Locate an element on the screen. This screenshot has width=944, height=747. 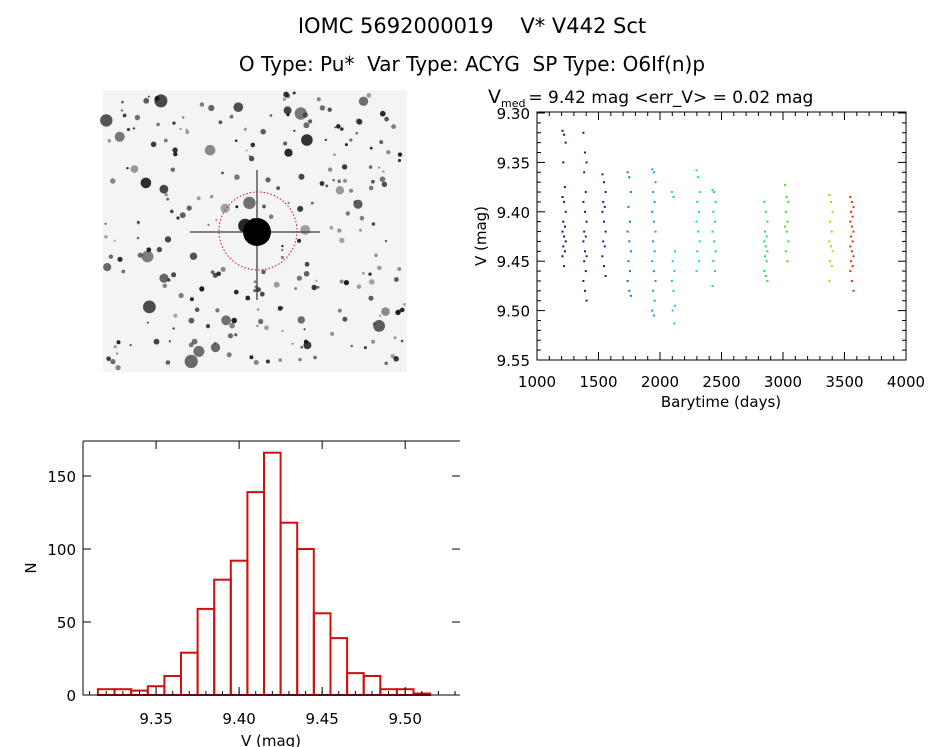
x-tick-label: 3000 is located at coordinates (783, 382).